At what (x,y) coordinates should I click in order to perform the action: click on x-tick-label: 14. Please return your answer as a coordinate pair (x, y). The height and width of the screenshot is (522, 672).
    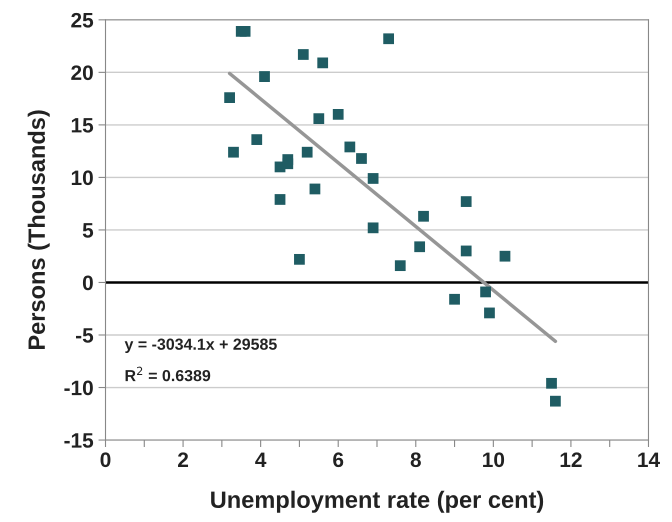
    Looking at the image, I should click on (649, 459).